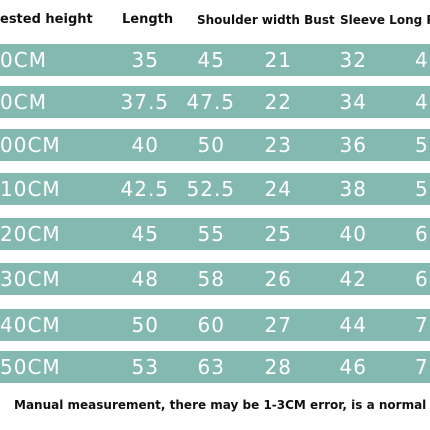 This screenshot has height=430, width=430. What do you see at coordinates (278, 325) in the screenshot?
I see `cell: 27` at bounding box center [278, 325].